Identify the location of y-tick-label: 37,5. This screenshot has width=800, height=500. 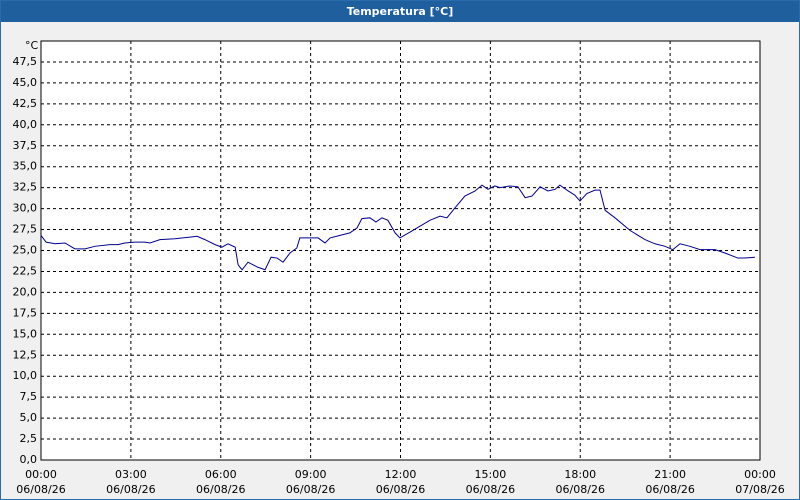
(25, 145).